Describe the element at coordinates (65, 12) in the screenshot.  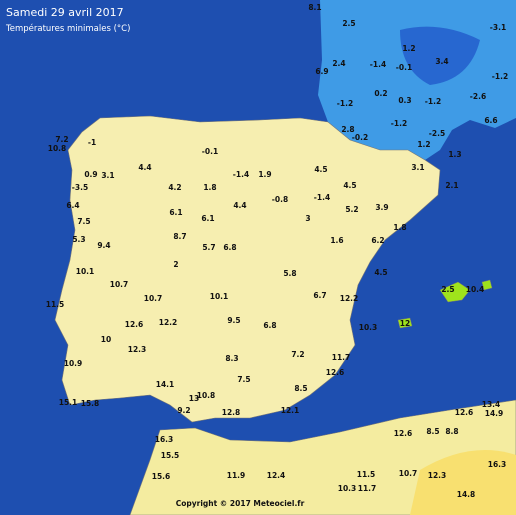
I see `map-title: Samedi 29 avril 2017` at that location.